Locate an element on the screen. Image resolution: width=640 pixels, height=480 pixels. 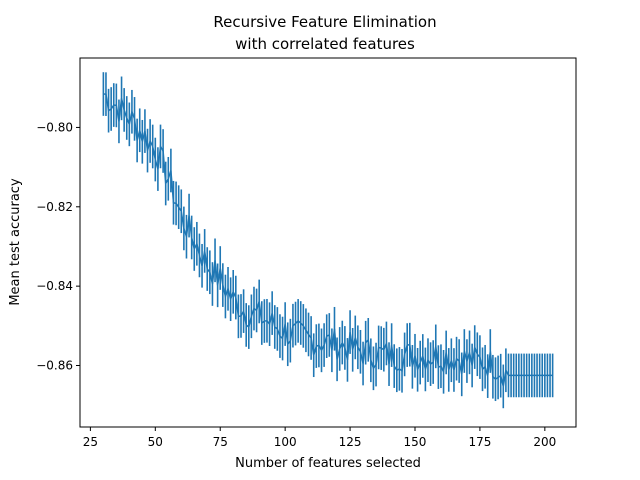
x-tick-label: 175 is located at coordinates (479, 442).